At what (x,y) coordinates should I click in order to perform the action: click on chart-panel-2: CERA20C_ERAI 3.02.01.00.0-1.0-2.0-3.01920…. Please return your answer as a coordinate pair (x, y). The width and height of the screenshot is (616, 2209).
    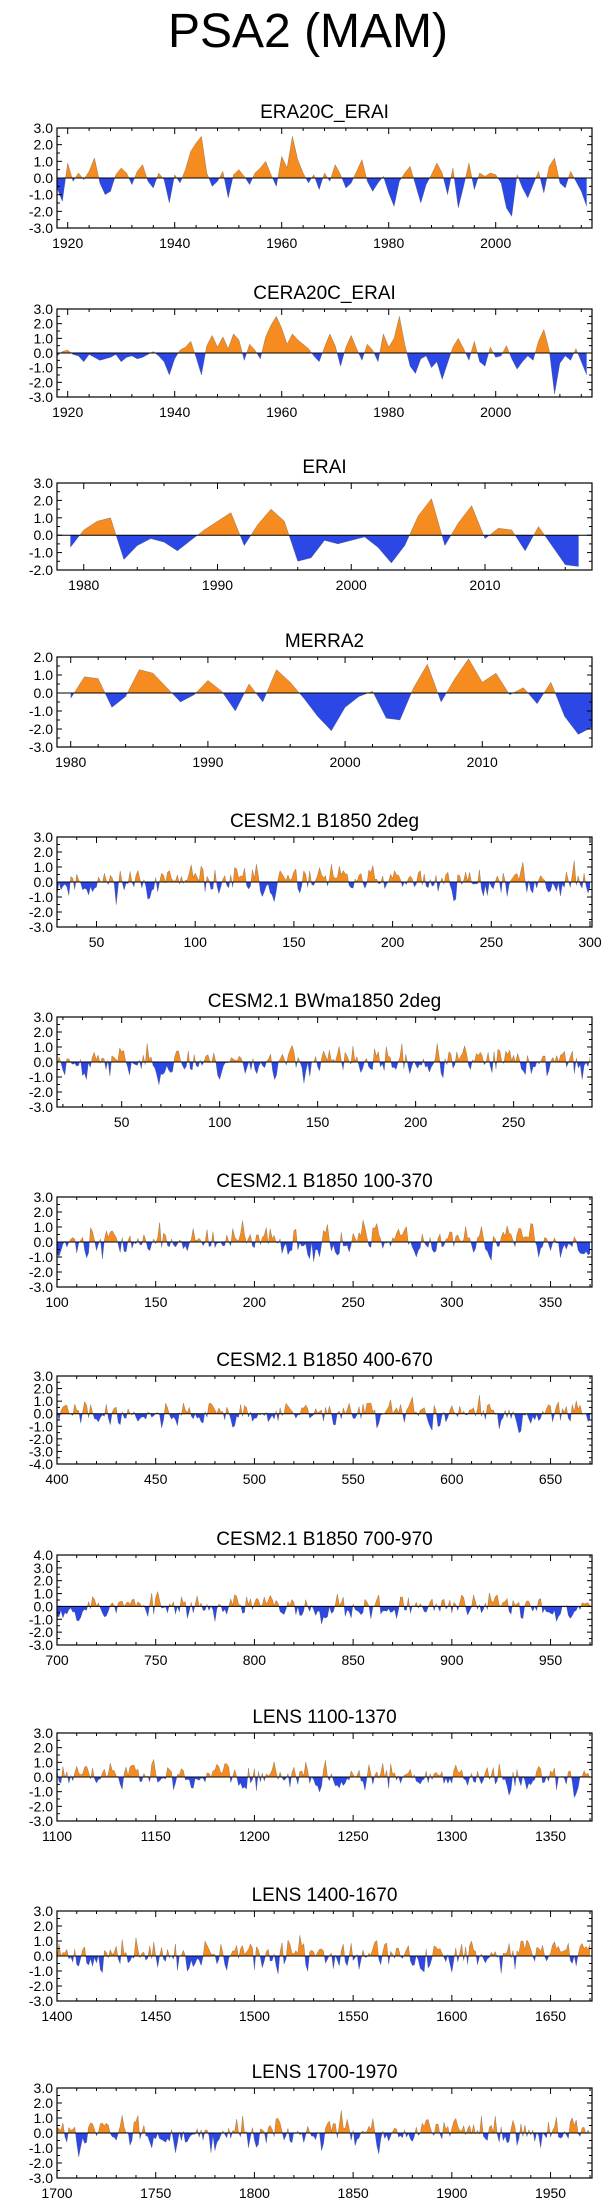
    Looking at the image, I should click on (311, 351).